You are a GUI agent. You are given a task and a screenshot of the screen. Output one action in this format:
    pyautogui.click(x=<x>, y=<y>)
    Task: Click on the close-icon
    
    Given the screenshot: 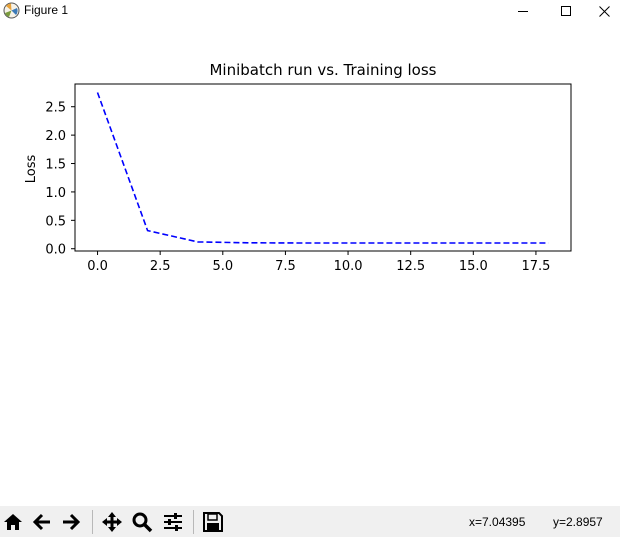 What is the action you would take?
    pyautogui.click(x=604, y=11)
    